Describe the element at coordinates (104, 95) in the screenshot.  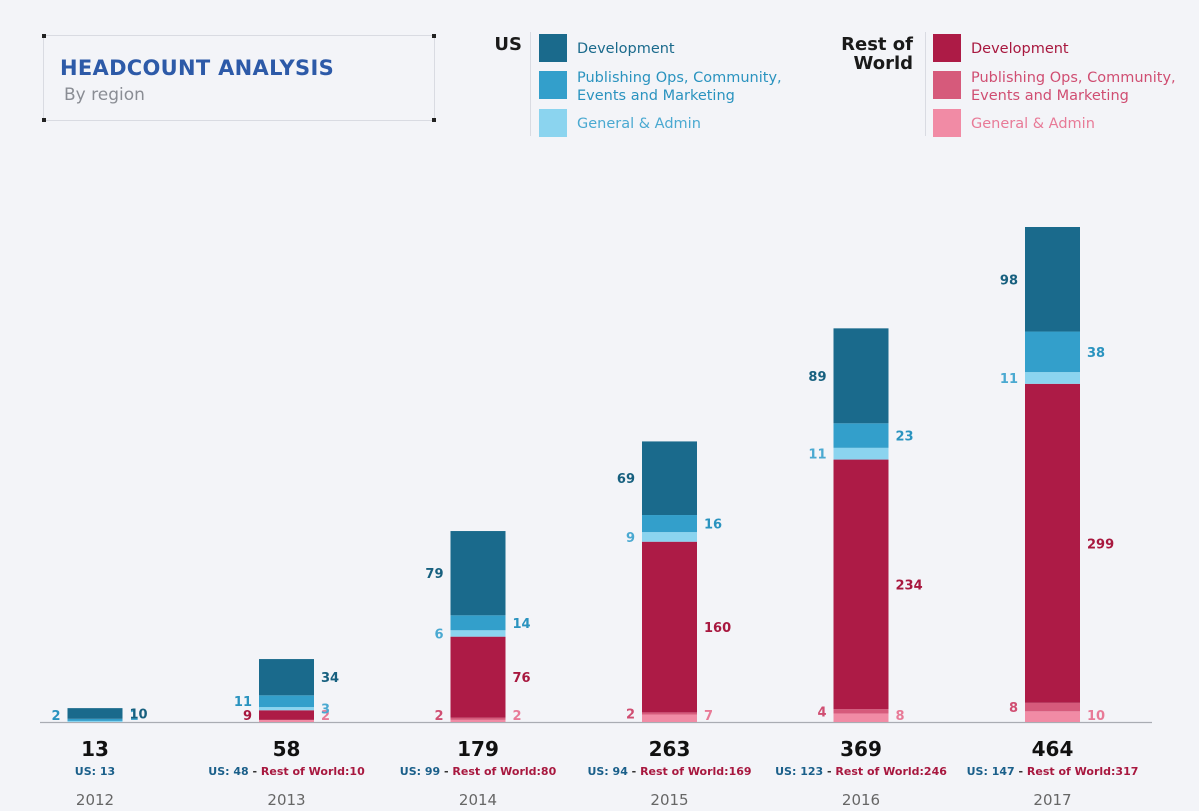
I see `chart-subtitle: By region` at that location.